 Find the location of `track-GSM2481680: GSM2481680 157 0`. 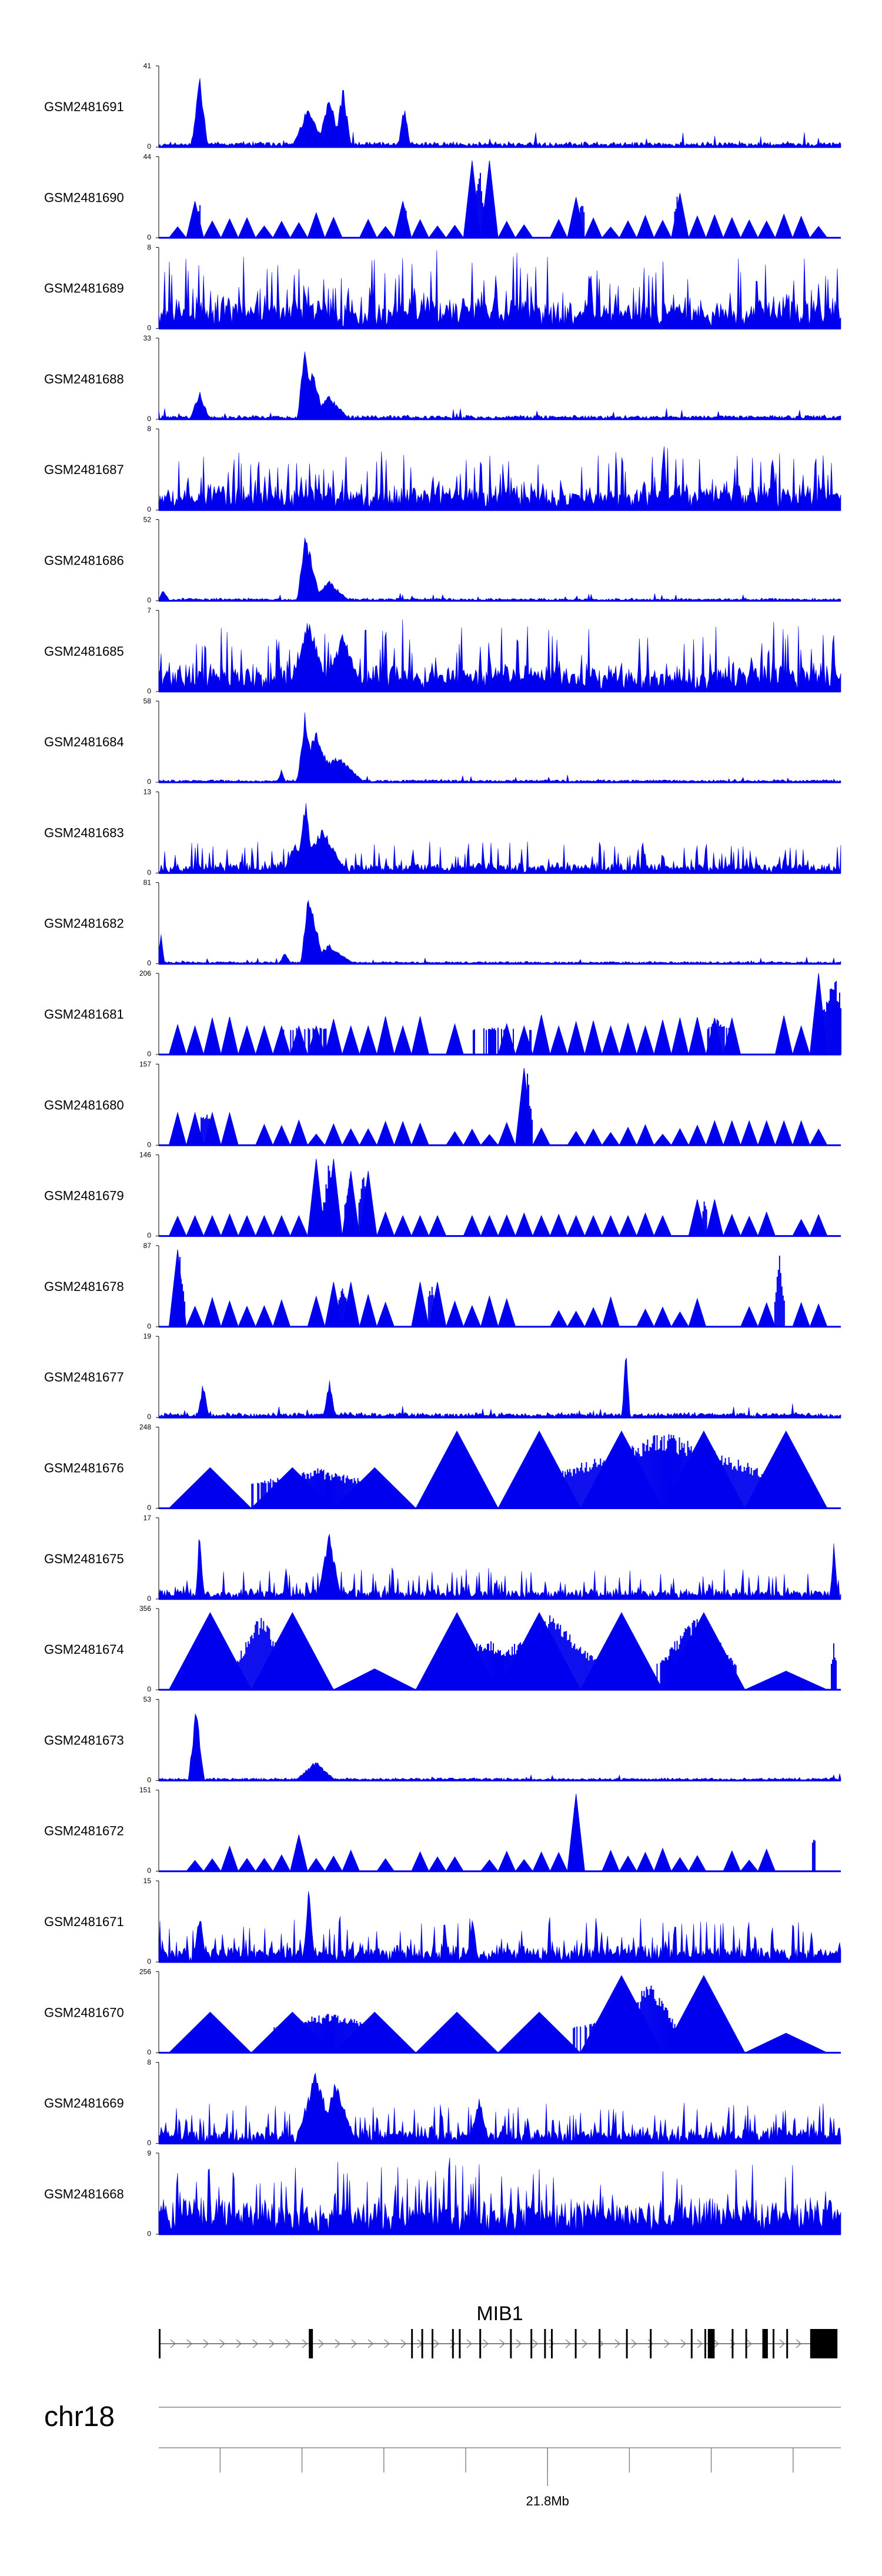

track-GSM2481680: GSM2481680 157 0 is located at coordinates (442, 1104).